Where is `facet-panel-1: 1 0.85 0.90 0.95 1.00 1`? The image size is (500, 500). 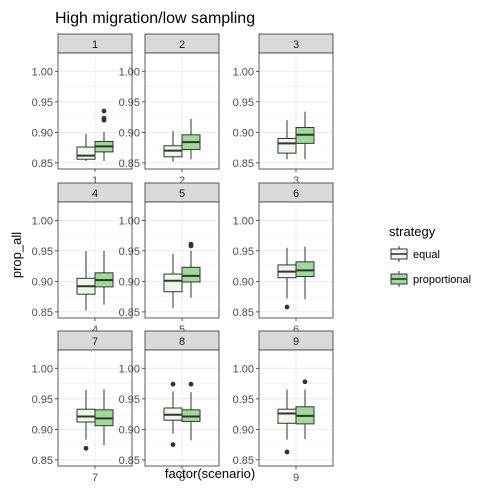
facet-panel-1: 1 0.85 0.90 0.95 1.00 1 is located at coordinates (82, 110).